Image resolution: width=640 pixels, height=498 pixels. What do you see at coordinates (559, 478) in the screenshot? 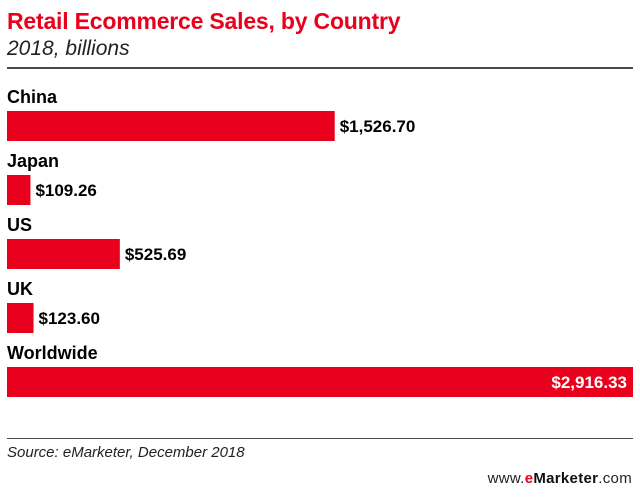
I see `brand-logo: www.eMarketer.com` at bounding box center [559, 478].